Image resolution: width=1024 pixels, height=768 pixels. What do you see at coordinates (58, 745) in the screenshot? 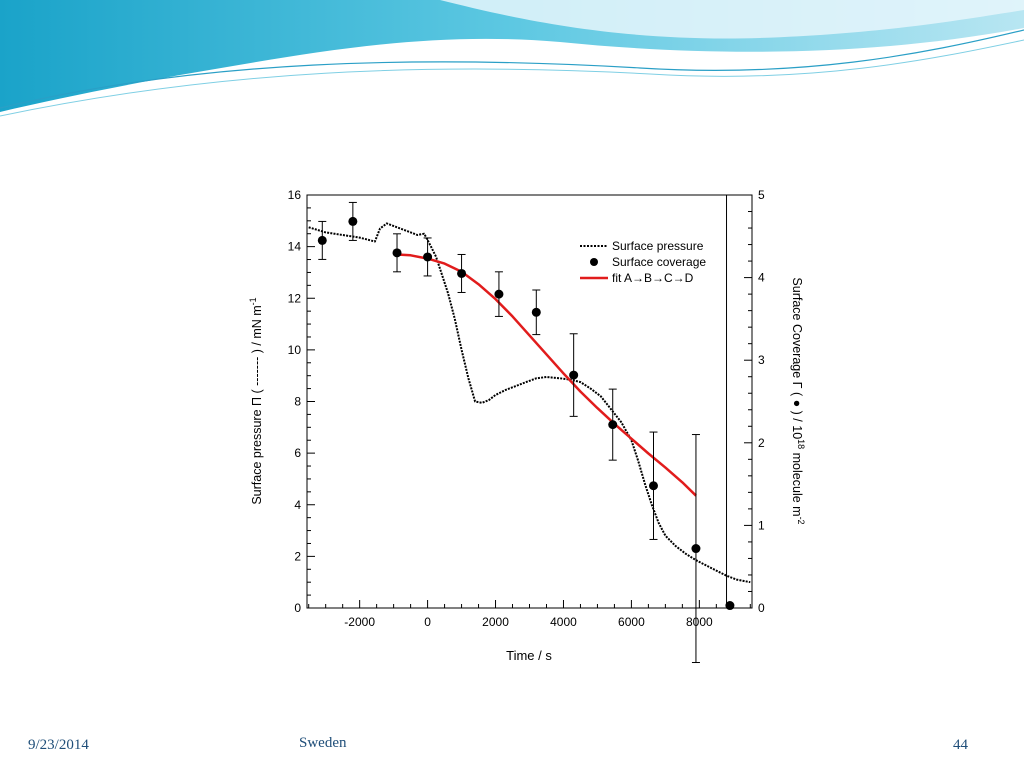
I see `footer-date: 9/23/2014` at bounding box center [58, 745].